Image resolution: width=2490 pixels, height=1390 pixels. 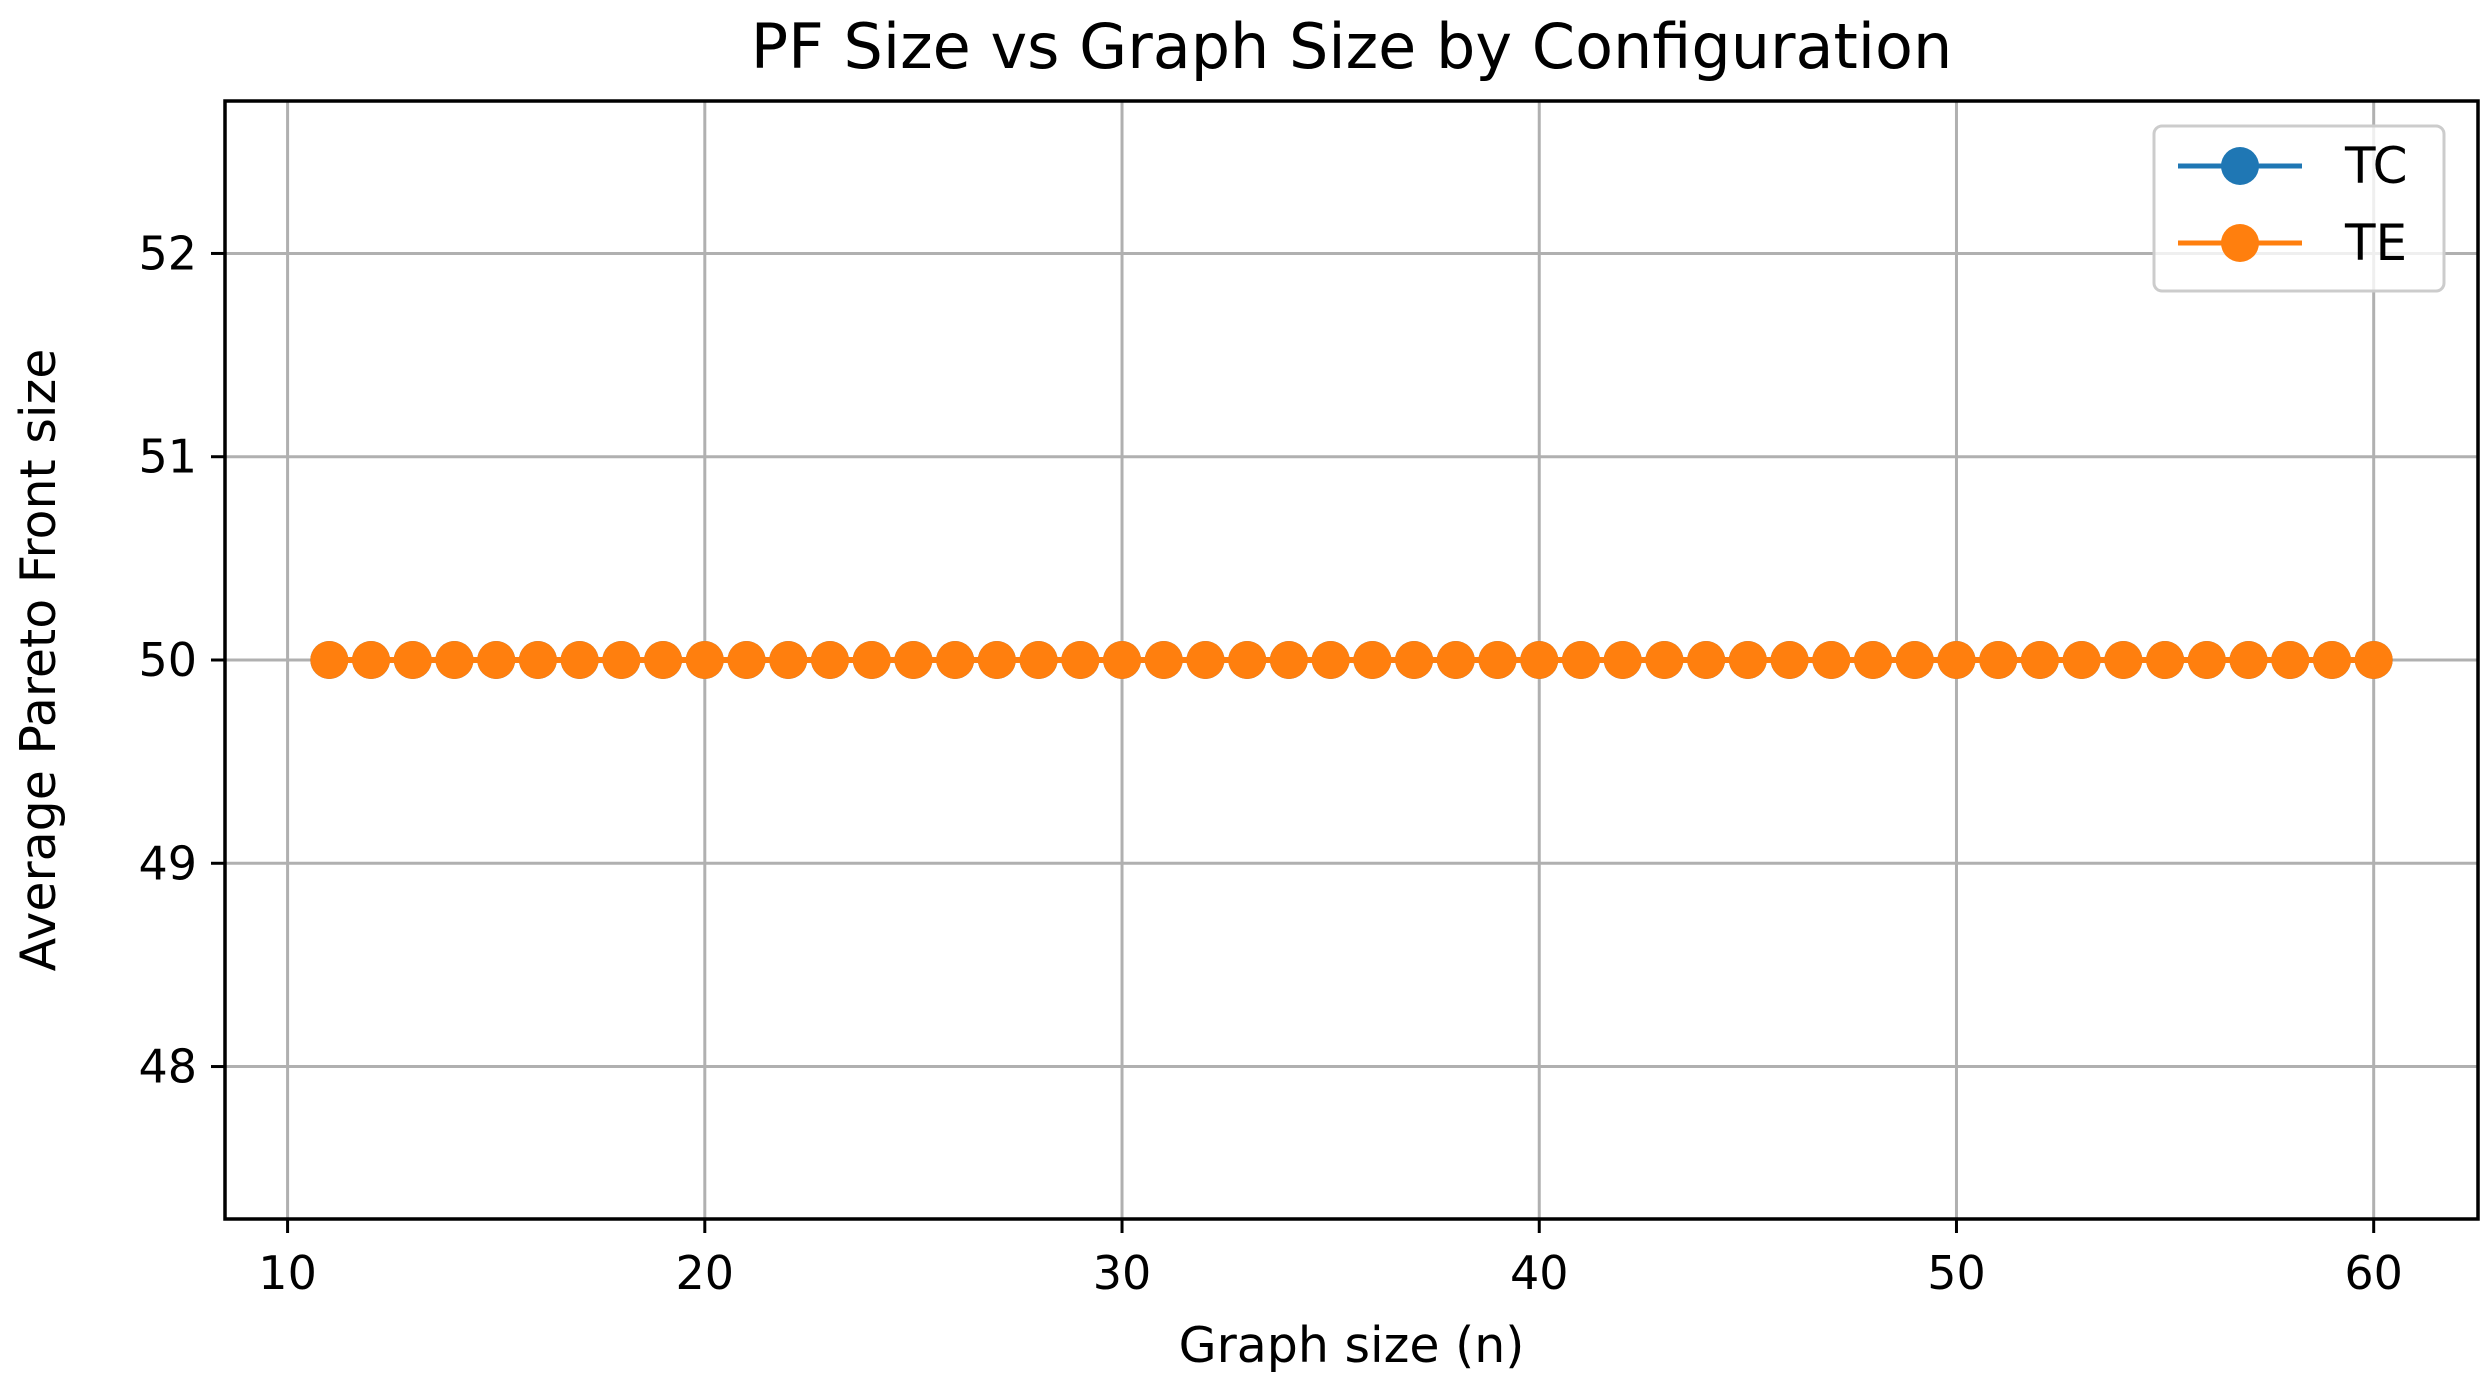 I want to click on y-tick-label-50: 50, so click(x=167, y=660).